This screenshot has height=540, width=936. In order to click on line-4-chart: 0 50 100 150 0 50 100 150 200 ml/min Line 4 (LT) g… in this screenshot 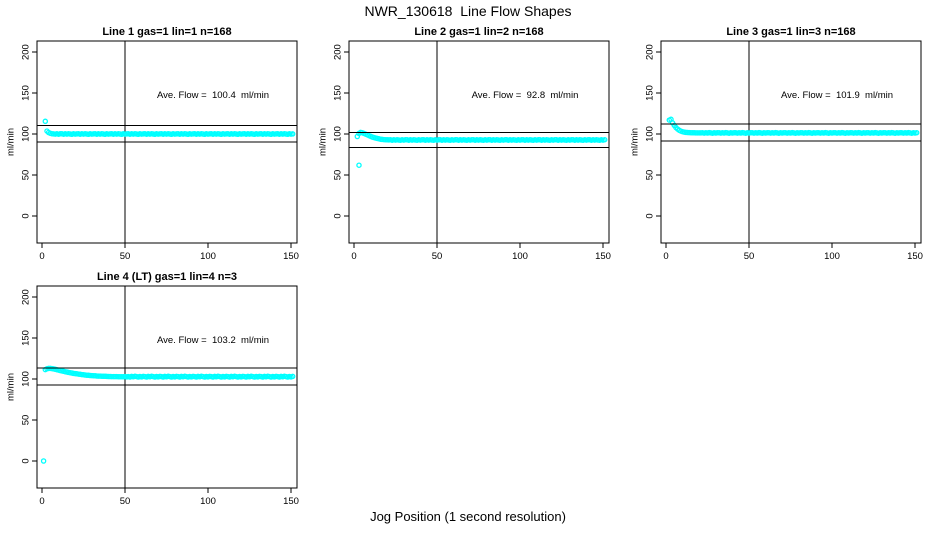, I will do `click(152, 389)`.